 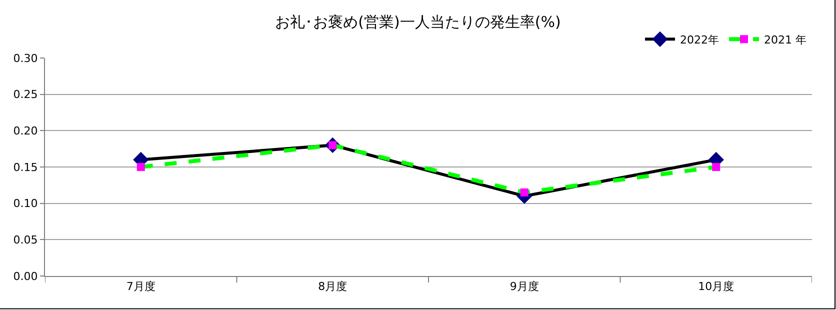 What do you see at coordinates (25, 95) in the screenshot?
I see `y-tick-label: 0.25` at bounding box center [25, 95].